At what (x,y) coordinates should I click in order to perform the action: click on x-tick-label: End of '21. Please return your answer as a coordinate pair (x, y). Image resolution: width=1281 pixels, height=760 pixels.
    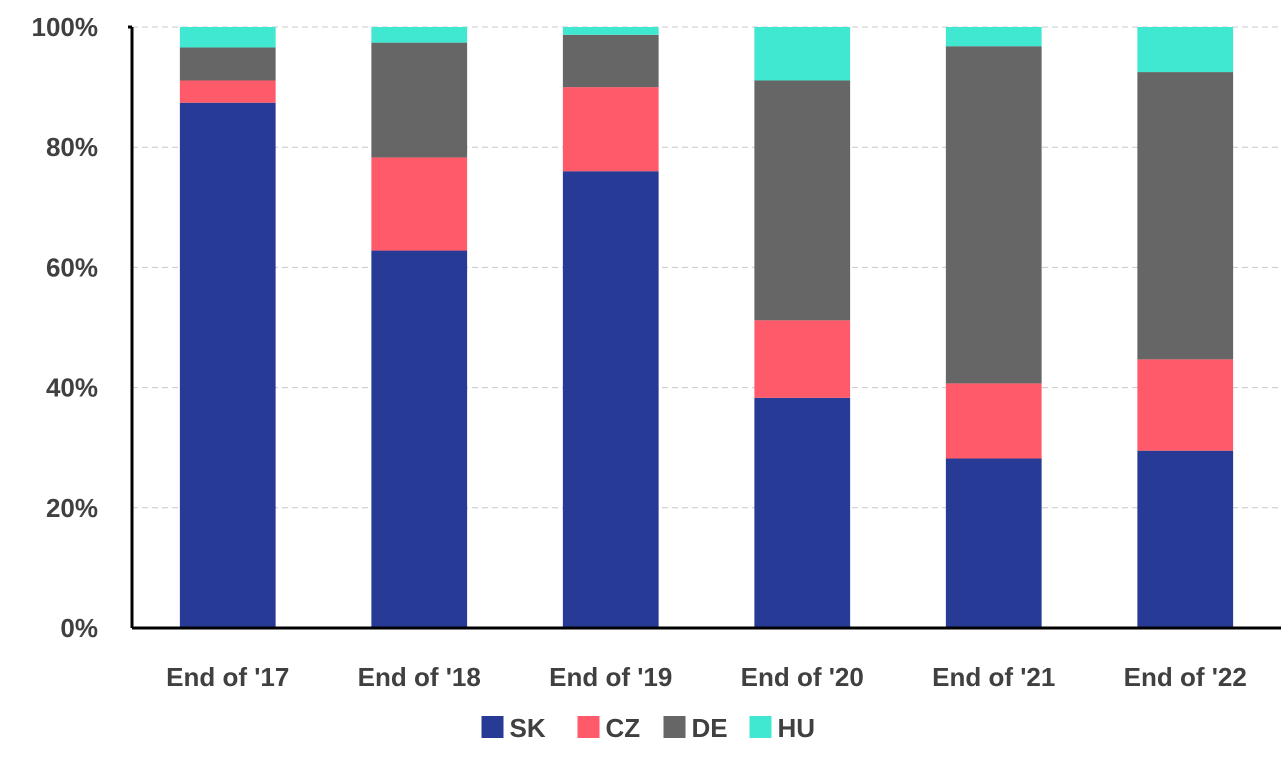
    Looking at the image, I should click on (993, 677).